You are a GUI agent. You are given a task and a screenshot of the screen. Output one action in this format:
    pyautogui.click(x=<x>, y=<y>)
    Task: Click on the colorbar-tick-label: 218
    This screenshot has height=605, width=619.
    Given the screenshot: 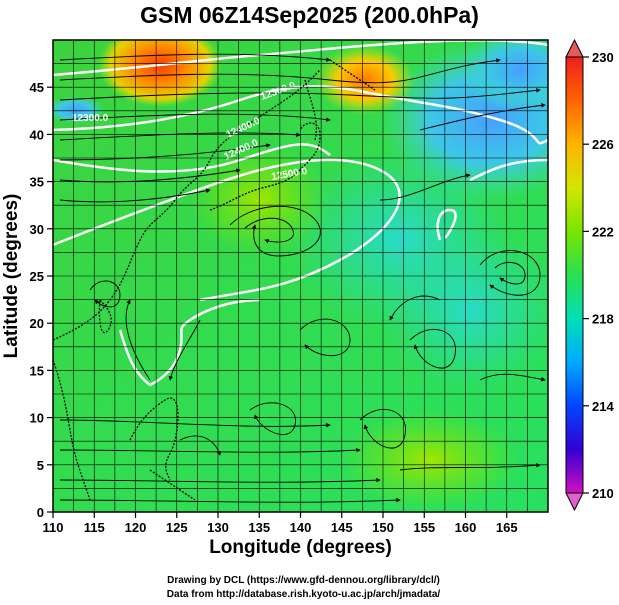 What is the action you would take?
    pyautogui.click(x=603, y=319)
    